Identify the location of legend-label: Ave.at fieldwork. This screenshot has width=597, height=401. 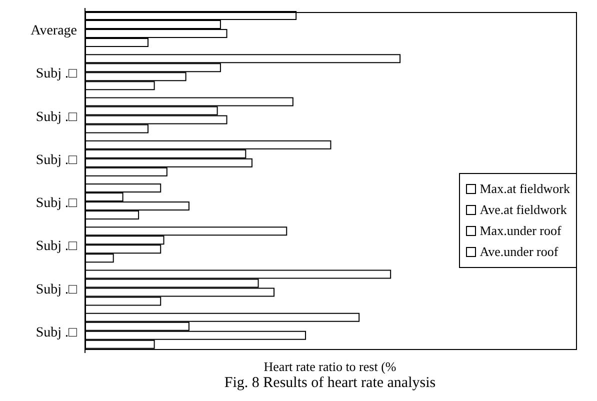
(523, 210).